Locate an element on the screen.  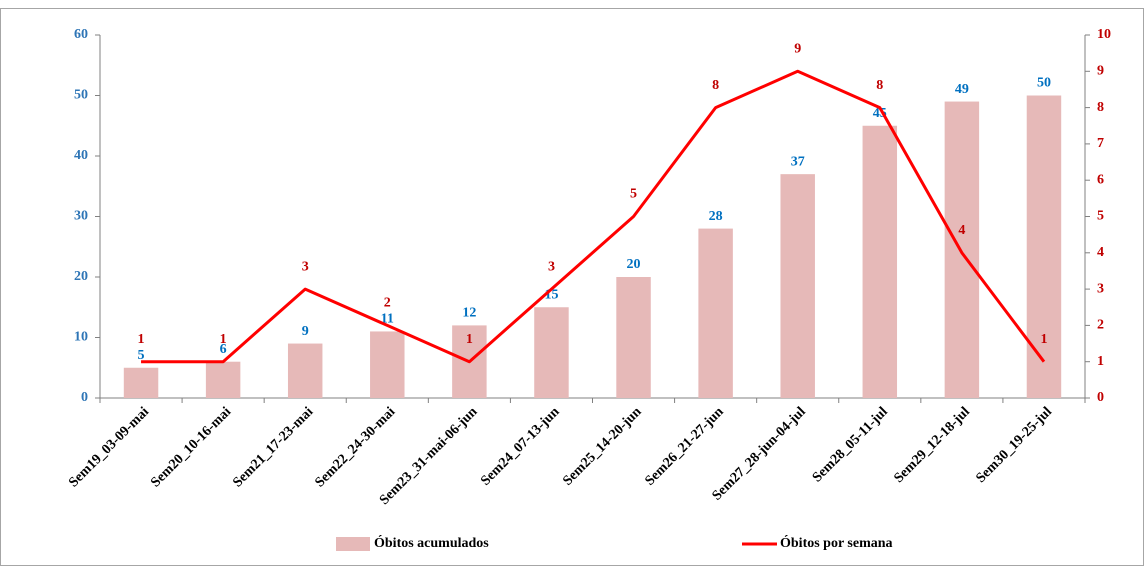
bar-value-label: 50 is located at coordinates (1044, 83).